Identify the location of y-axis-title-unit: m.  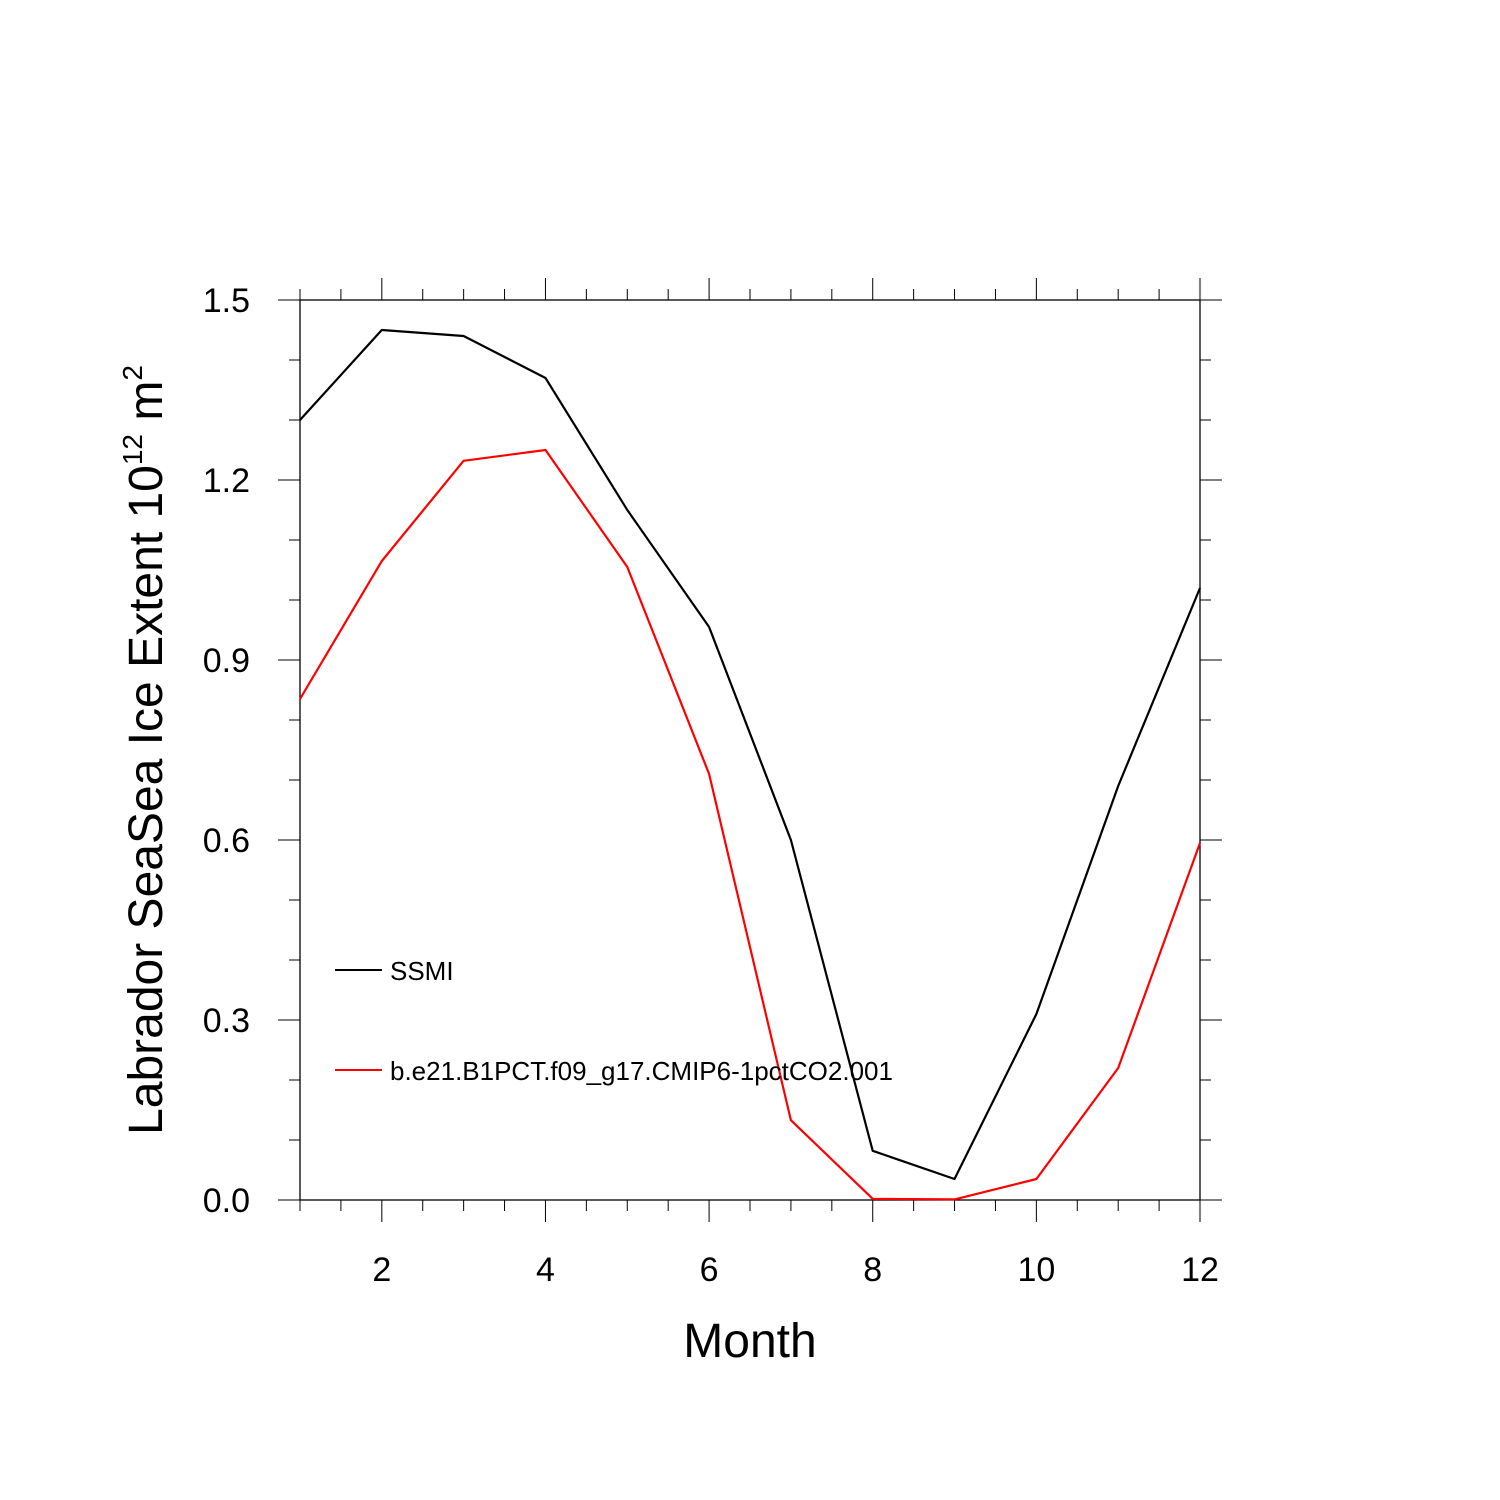
(146, 407).